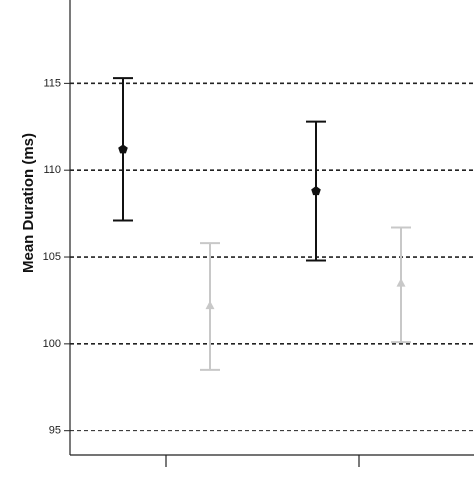 The height and width of the screenshot is (479, 474). What do you see at coordinates (52, 83) in the screenshot?
I see `y-tick-label: 115` at bounding box center [52, 83].